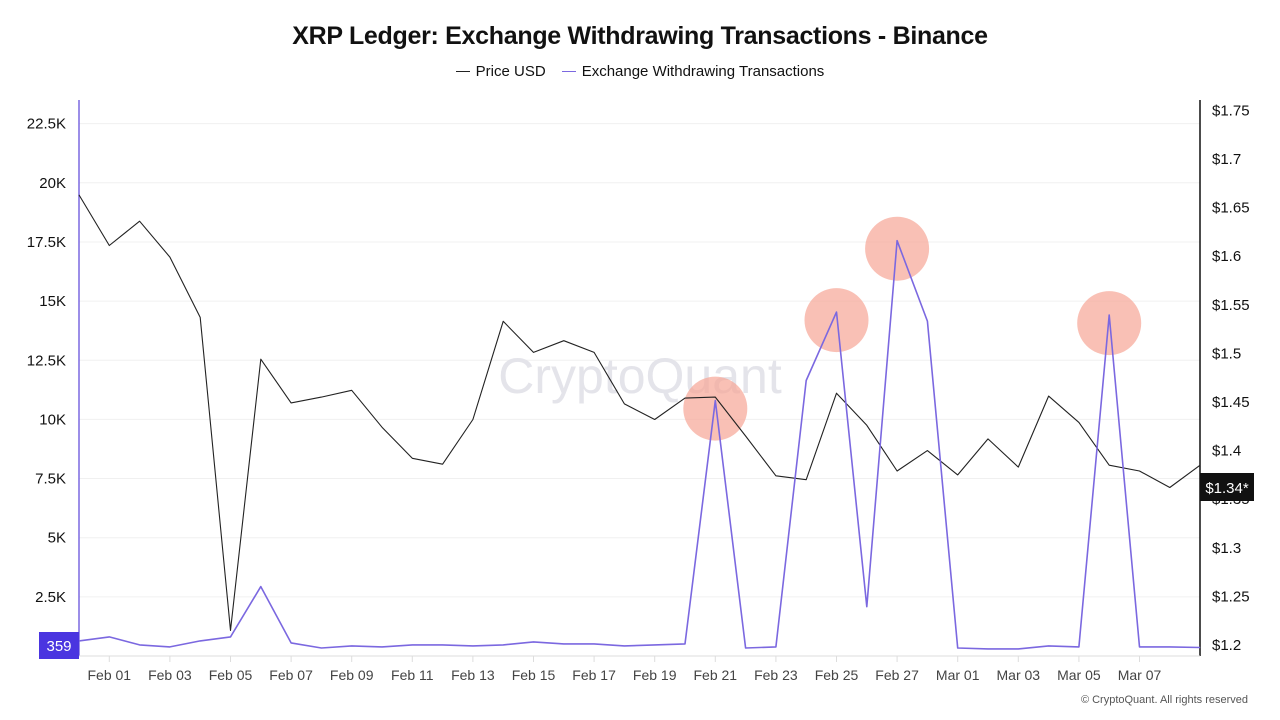  Describe the element at coordinates (291, 675) in the screenshot. I see `x-tick-label: Feb 07` at that location.